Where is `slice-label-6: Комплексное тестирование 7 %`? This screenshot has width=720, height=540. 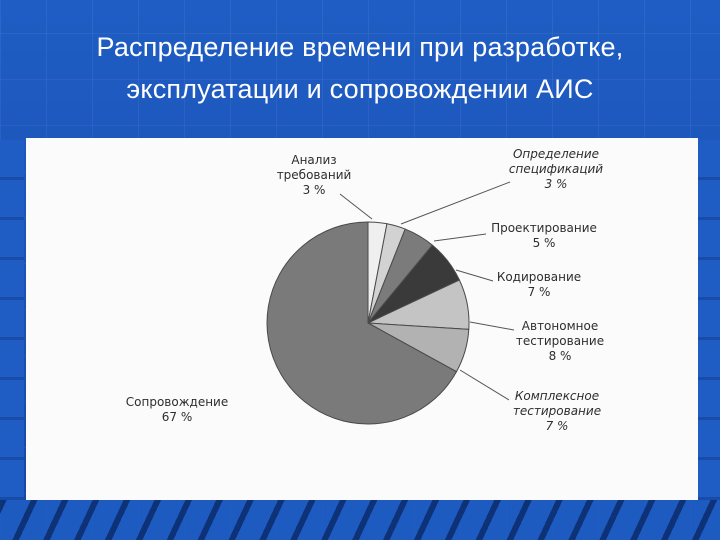 slice-label-6: Комплексное тестирование 7 % is located at coordinates (557, 411).